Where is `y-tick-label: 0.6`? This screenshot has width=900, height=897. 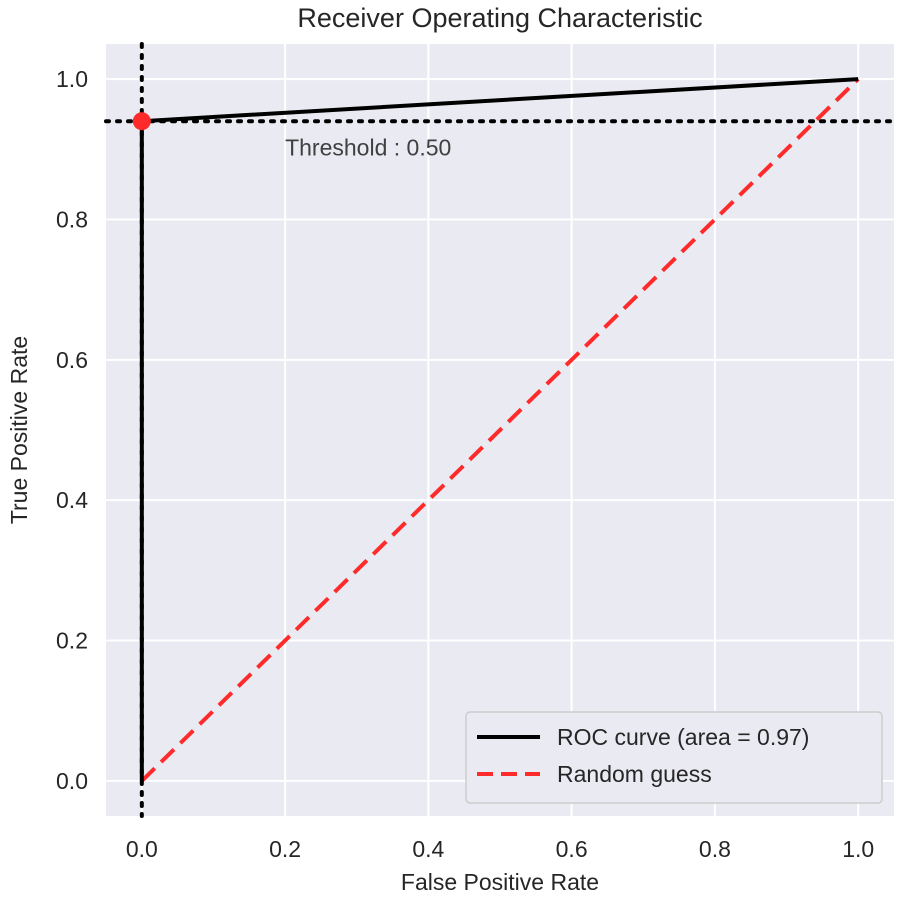 y-tick-label: 0.6 is located at coordinates (72, 360).